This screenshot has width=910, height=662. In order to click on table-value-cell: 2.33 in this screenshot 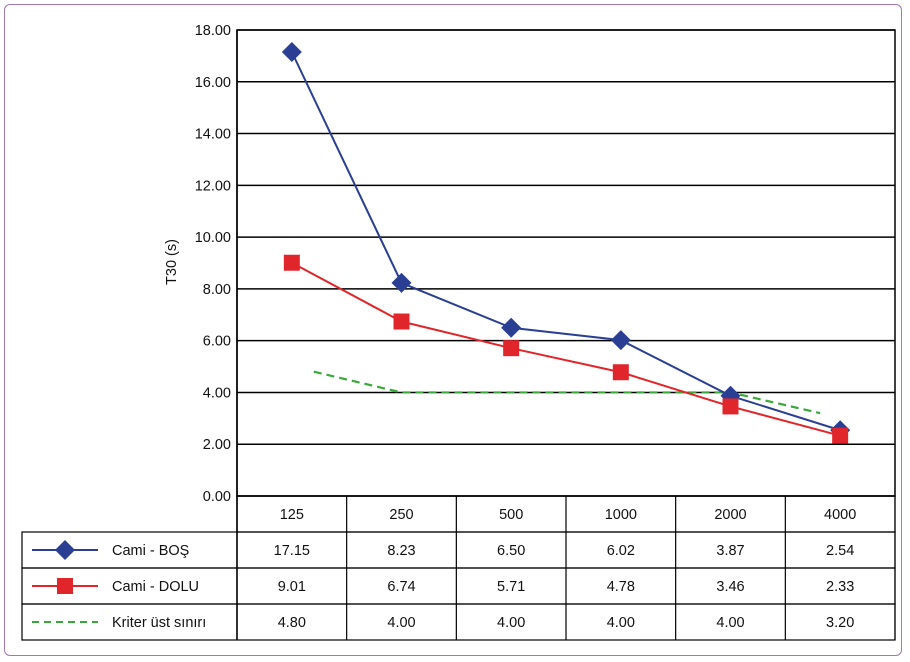, I will do `click(840, 587)`.